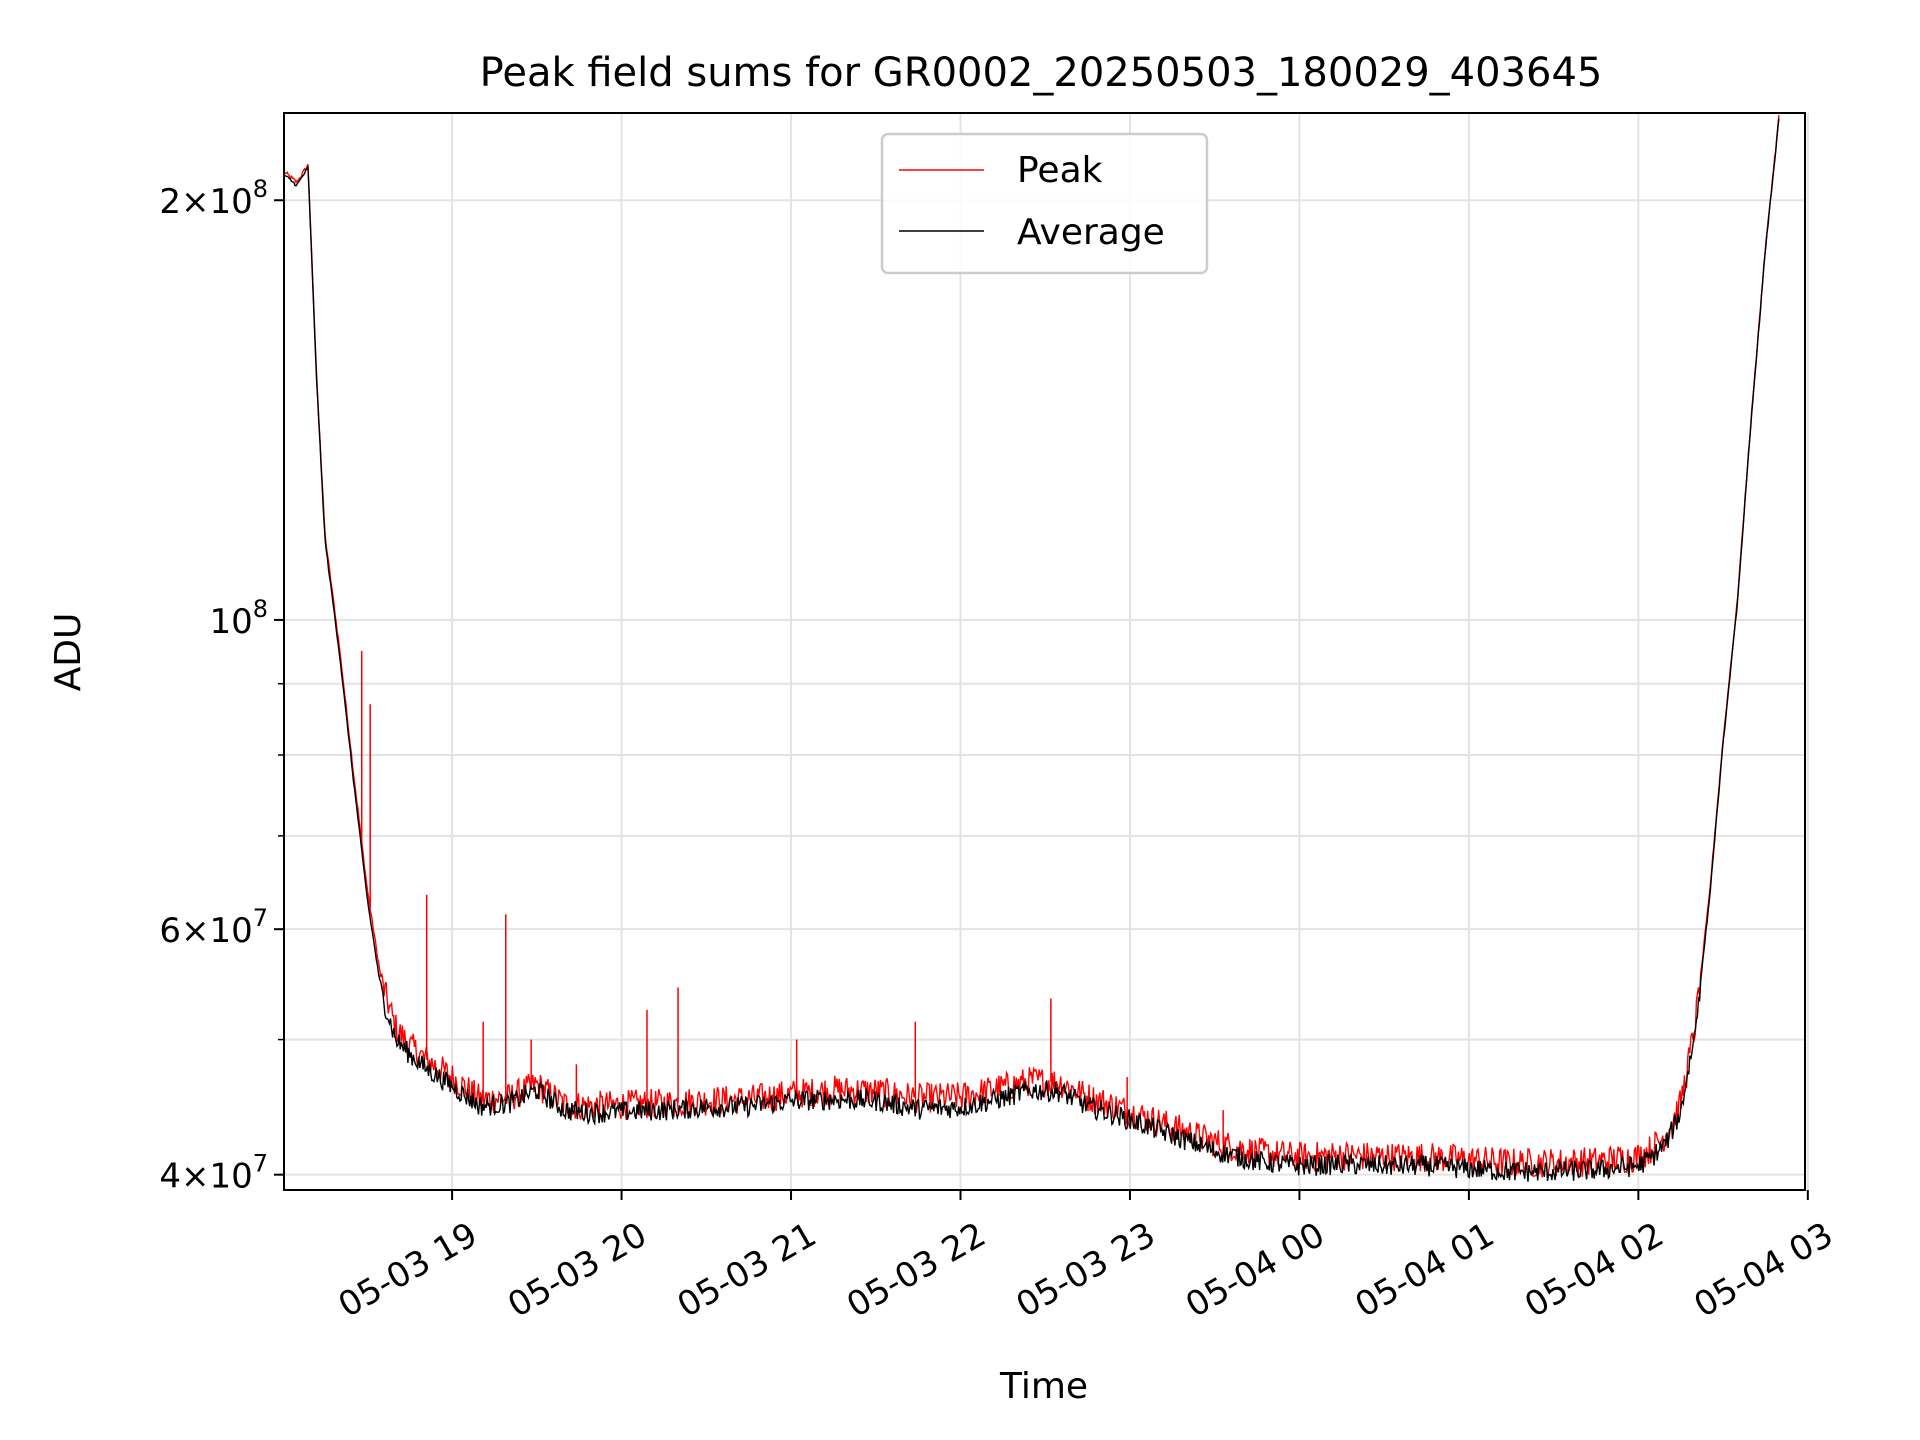  What do you see at coordinates (1043, 1386) in the screenshot?
I see `x-axis-label: Time` at bounding box center [1043, 1386].